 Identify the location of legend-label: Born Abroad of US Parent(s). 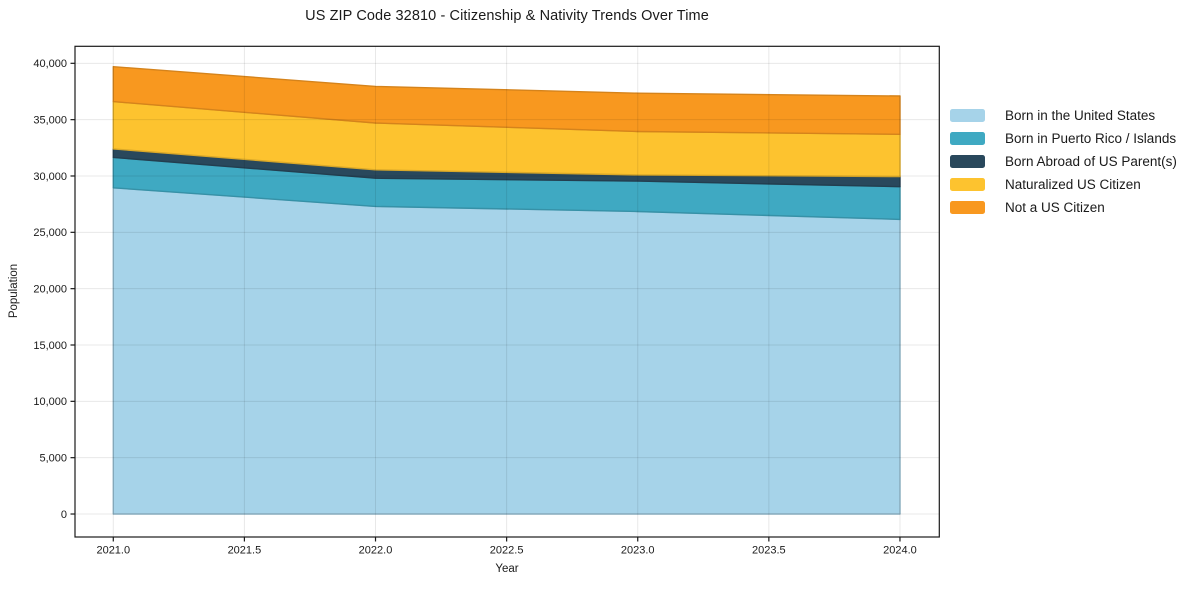
(1091, 161).